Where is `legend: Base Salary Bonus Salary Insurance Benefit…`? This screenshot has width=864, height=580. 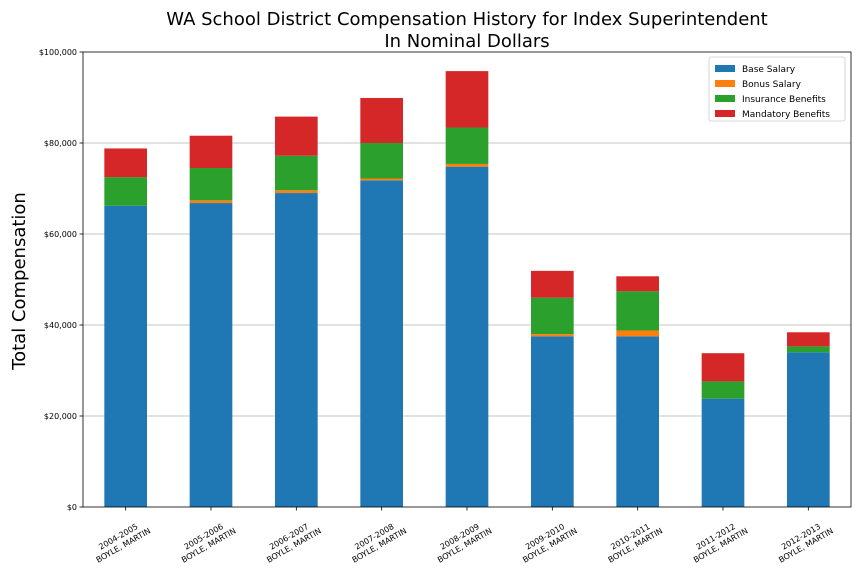
legend: Base Salary Bonus Salary Insurance Benefit… is located at coordinates (777, 89).